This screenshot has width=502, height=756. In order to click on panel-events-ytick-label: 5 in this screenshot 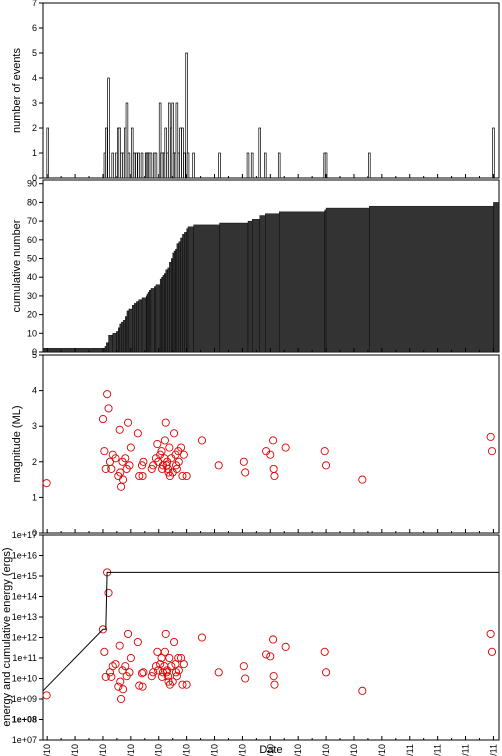, I will do `click(34, 53)`.